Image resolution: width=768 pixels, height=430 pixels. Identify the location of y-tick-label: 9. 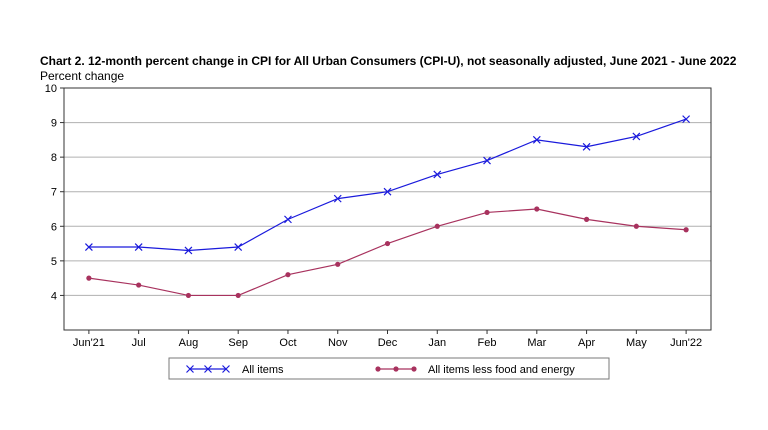
(54, 124).